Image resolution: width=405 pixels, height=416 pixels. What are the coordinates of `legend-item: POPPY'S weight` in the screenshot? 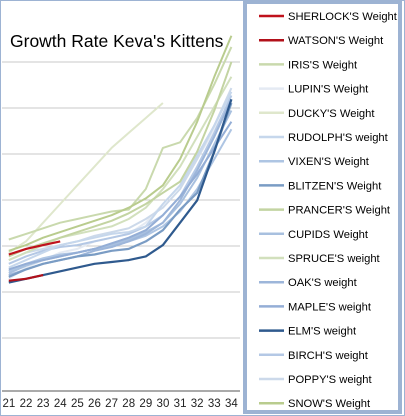 It's located at (315, 380).